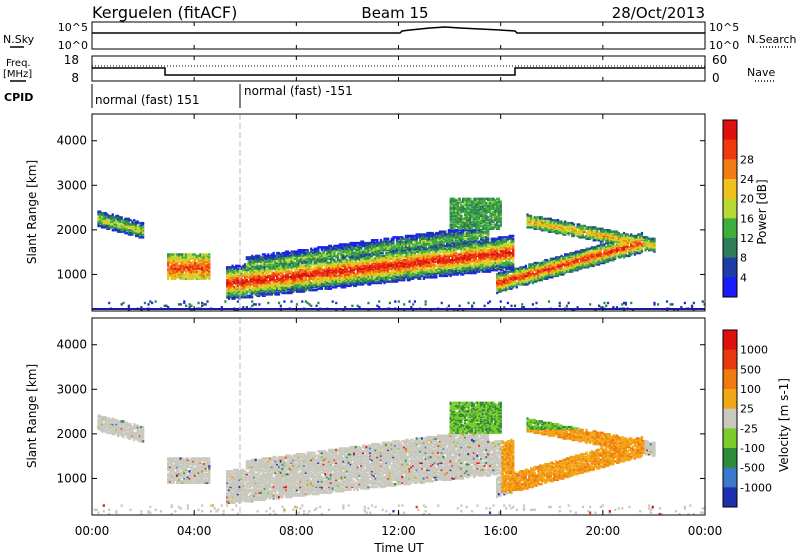 This screenshot has height=558, width=800. What do you see at coordinates (164, 12) in the screenshot?
I see `station-title: Kerguelen (fitACF)` at bounding box center [164, 12].